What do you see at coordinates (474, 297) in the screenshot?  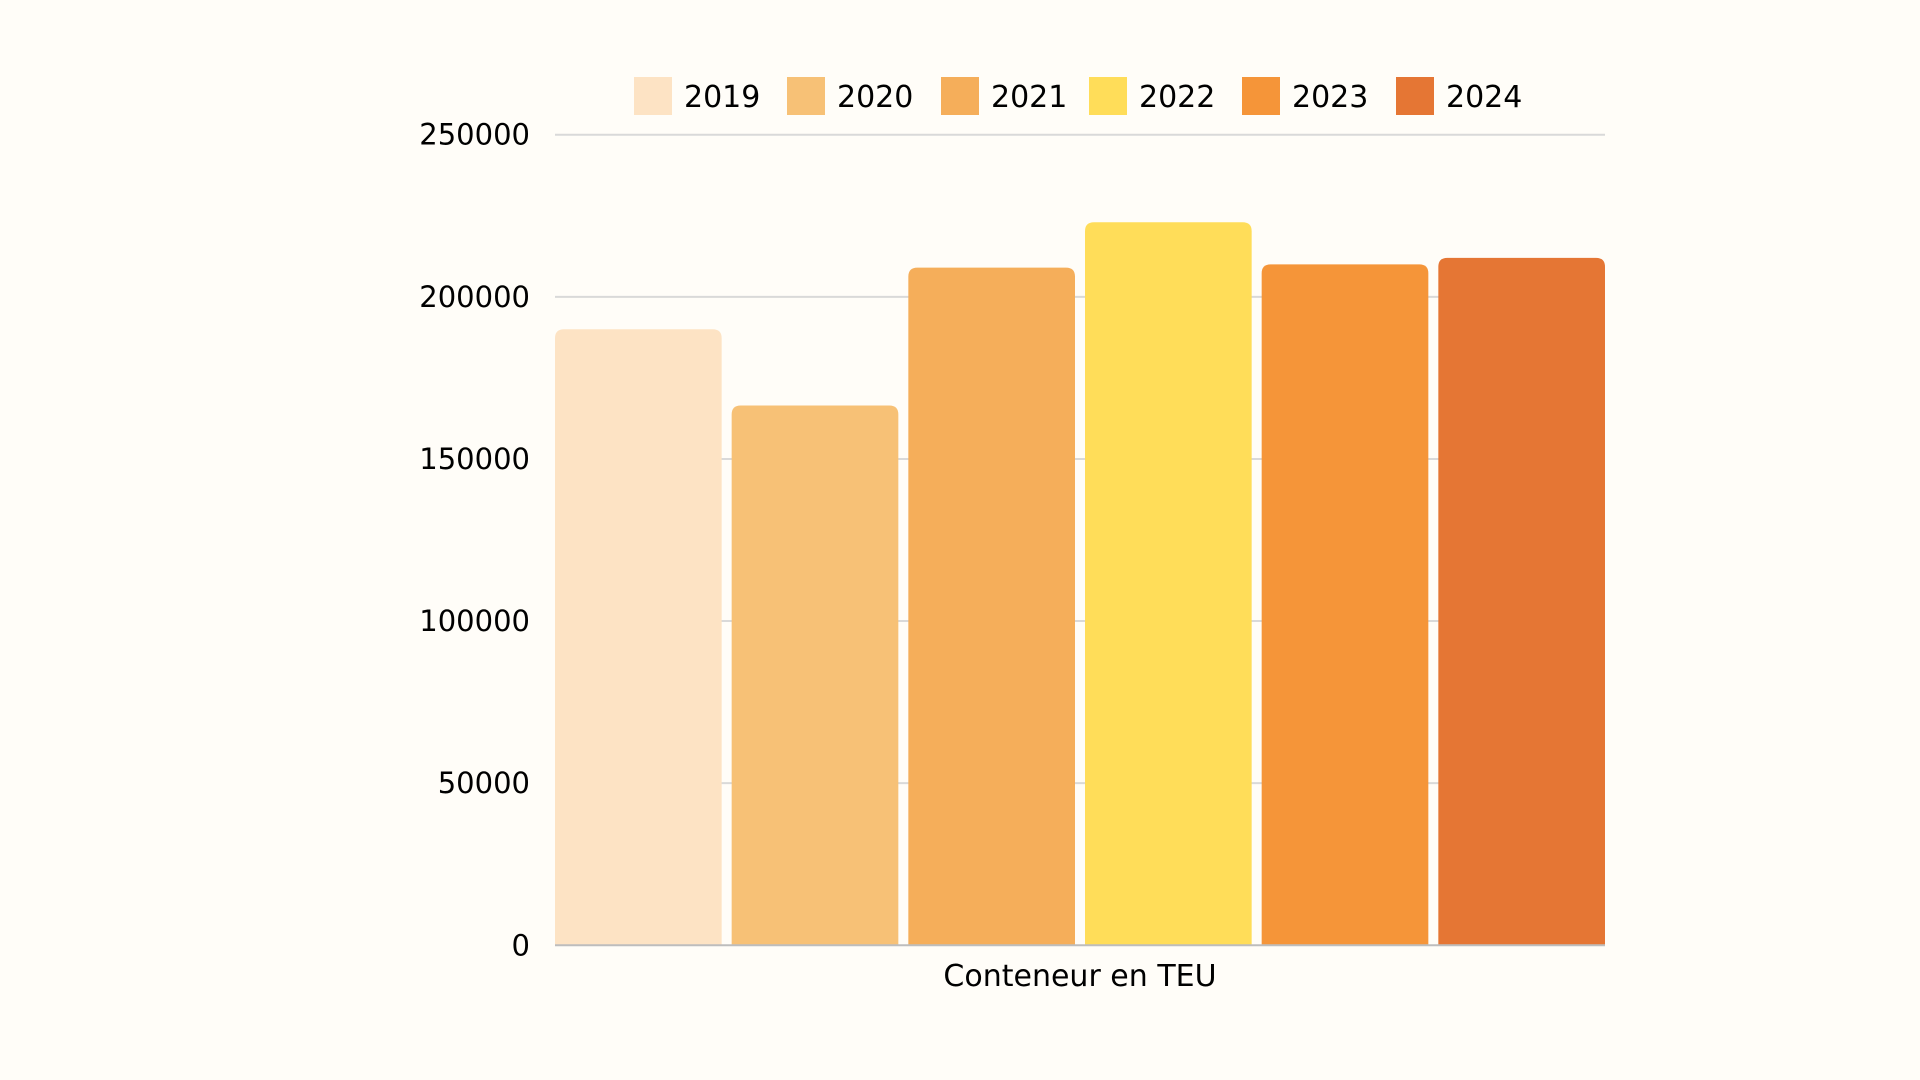 I see `y-tick-label: 200000` at bounding box center [474, 297].